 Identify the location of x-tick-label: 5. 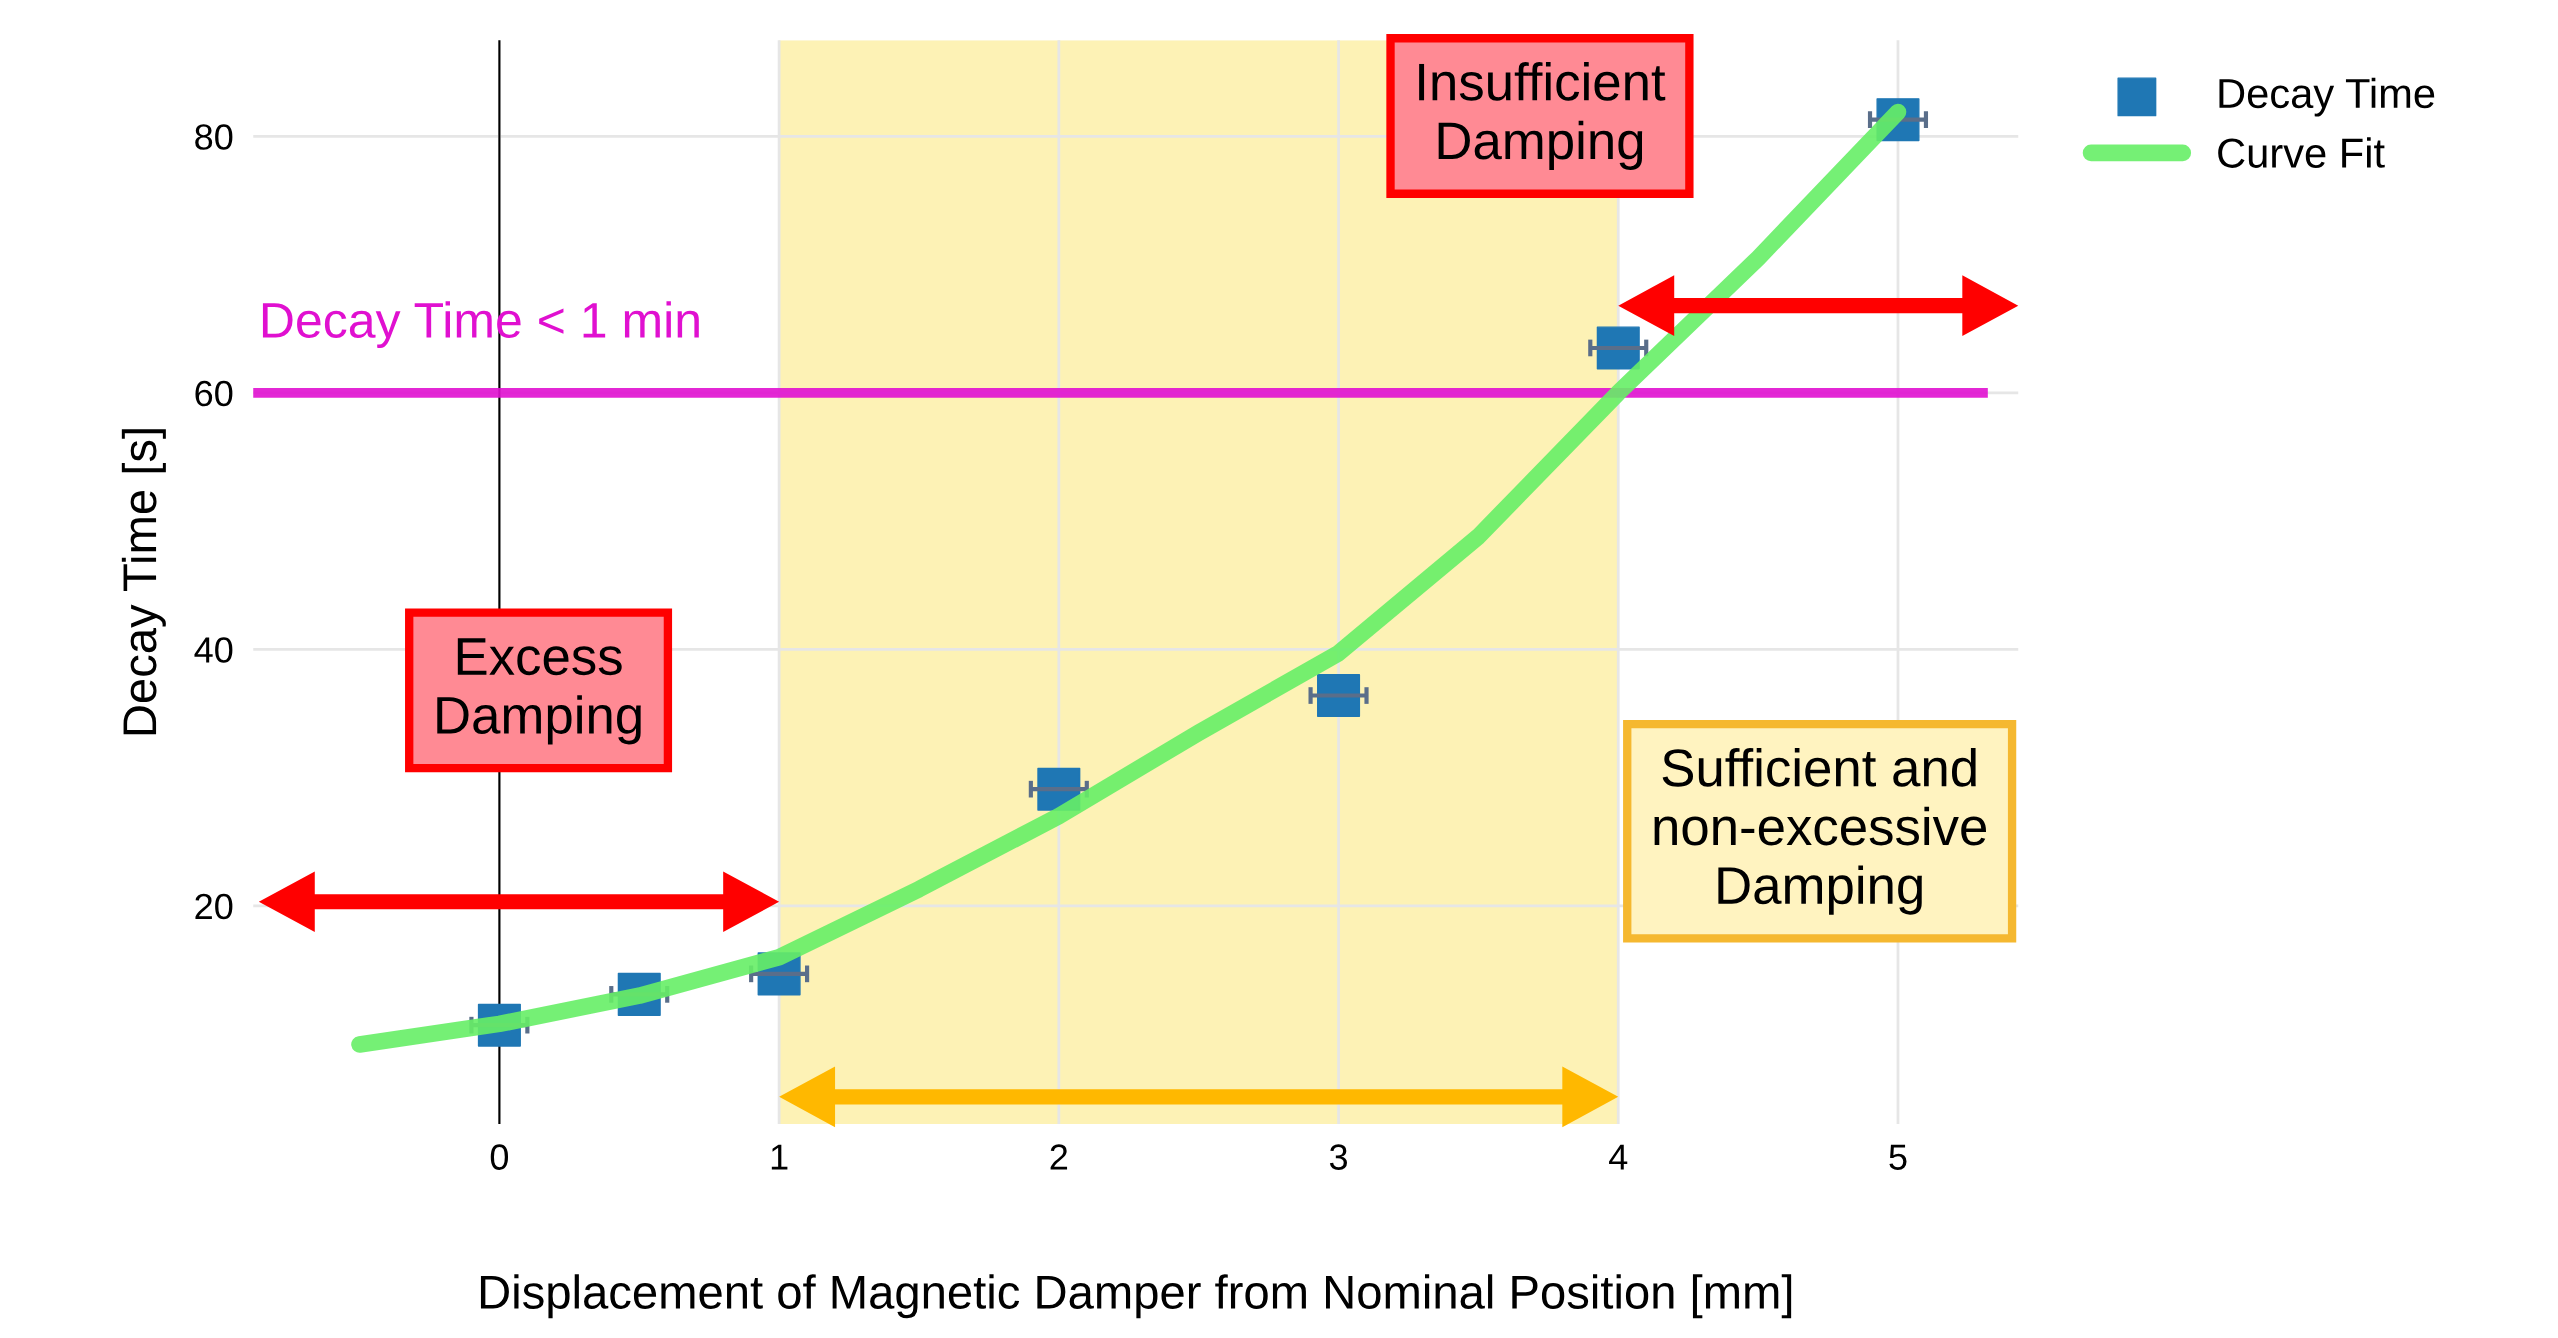
(1898, 1157).